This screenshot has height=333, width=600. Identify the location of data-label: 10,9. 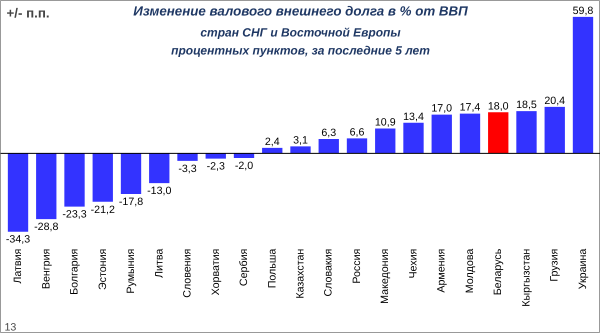
(385, 122).